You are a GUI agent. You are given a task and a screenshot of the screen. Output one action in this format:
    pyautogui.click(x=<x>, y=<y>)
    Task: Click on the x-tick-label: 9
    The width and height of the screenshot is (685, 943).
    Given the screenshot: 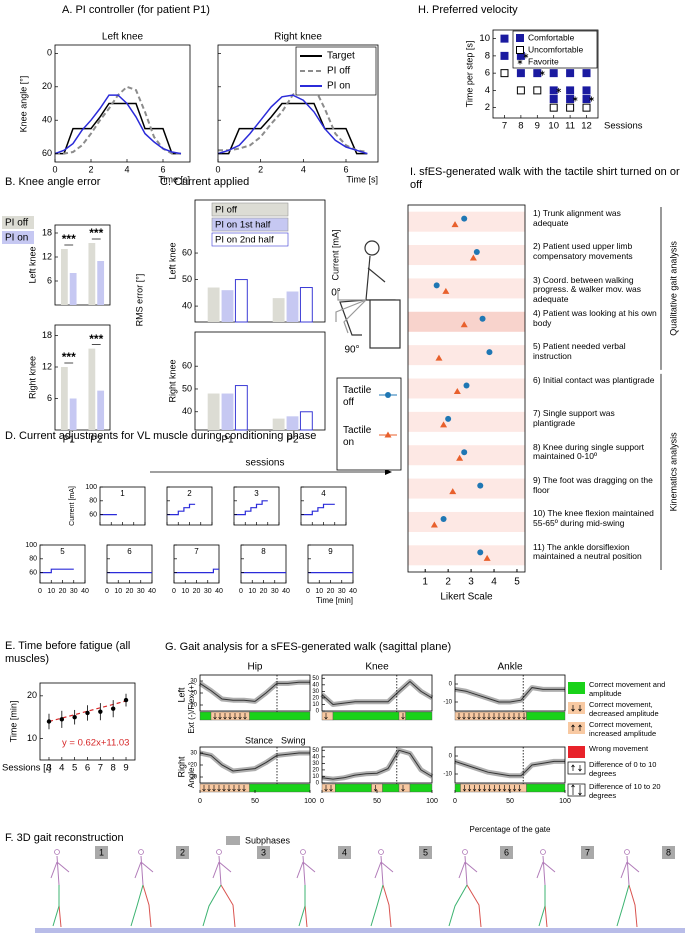 What is the action you would take?
    pyautogui.click(x=125, y=768)
    